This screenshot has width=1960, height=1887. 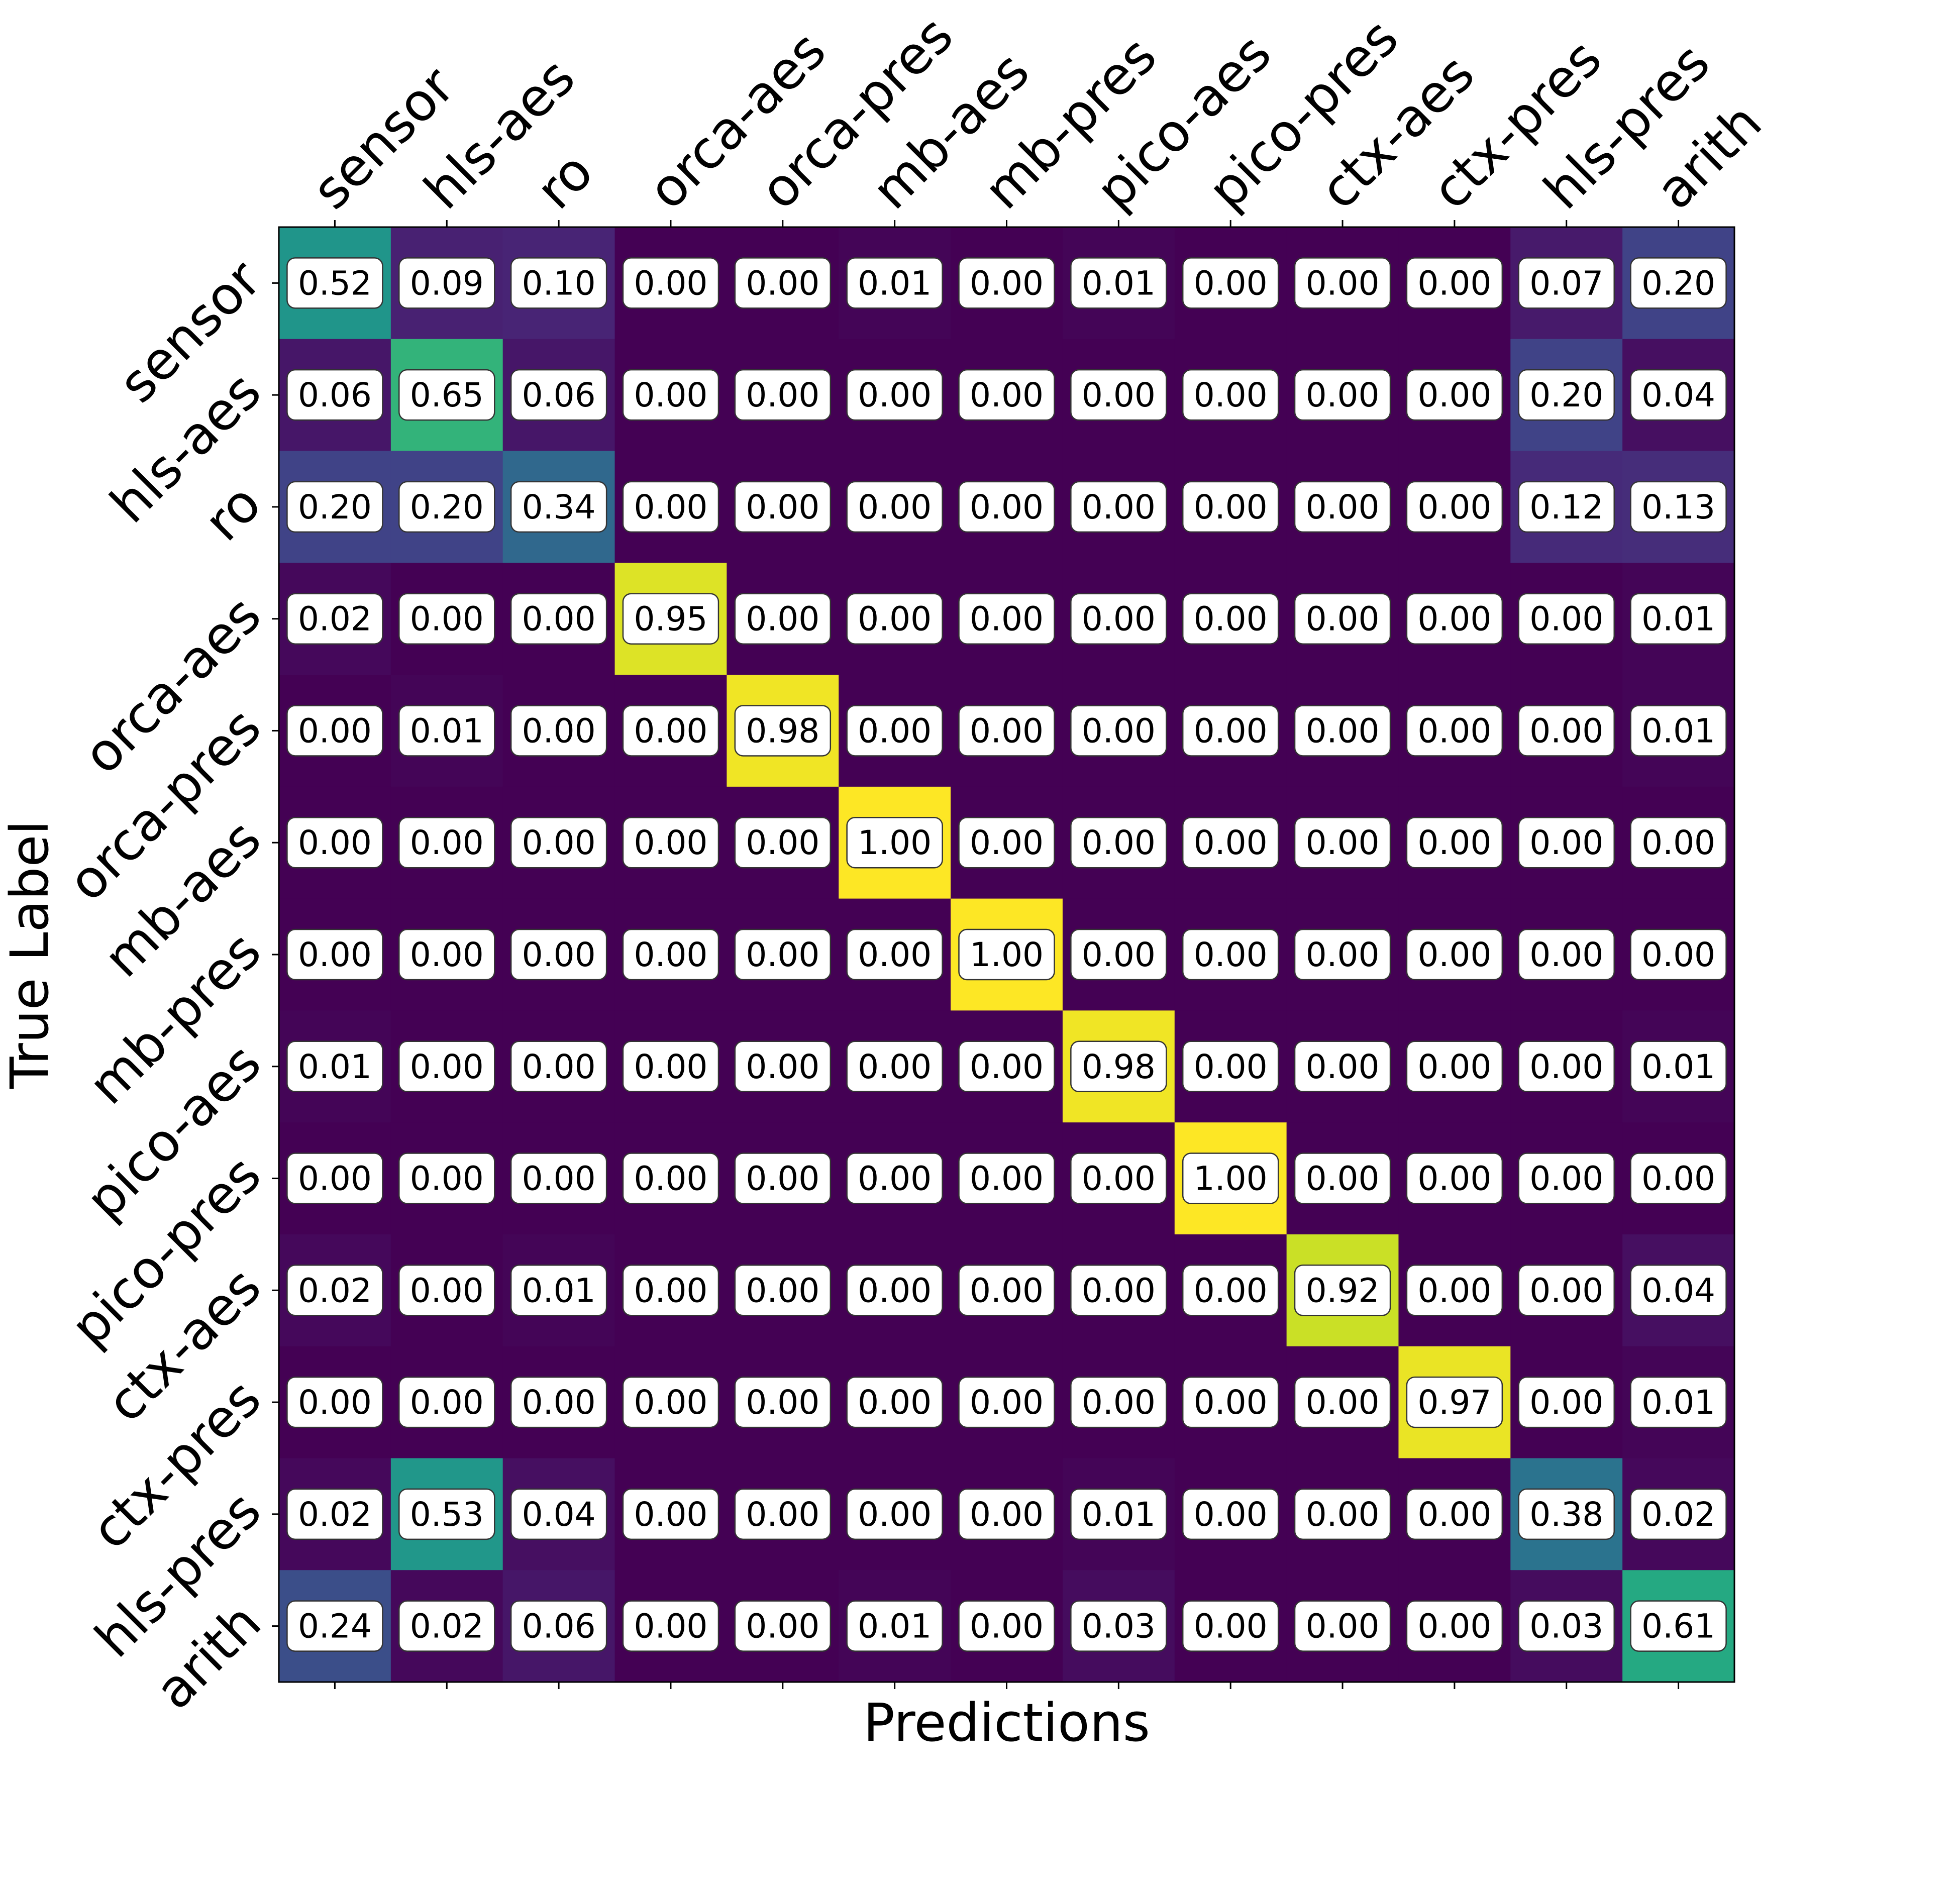 What do you see at coordinates (1678, 507) in the screenshot?
I see `cell-value-text: 0.13` at bounding box center [1678, 507].